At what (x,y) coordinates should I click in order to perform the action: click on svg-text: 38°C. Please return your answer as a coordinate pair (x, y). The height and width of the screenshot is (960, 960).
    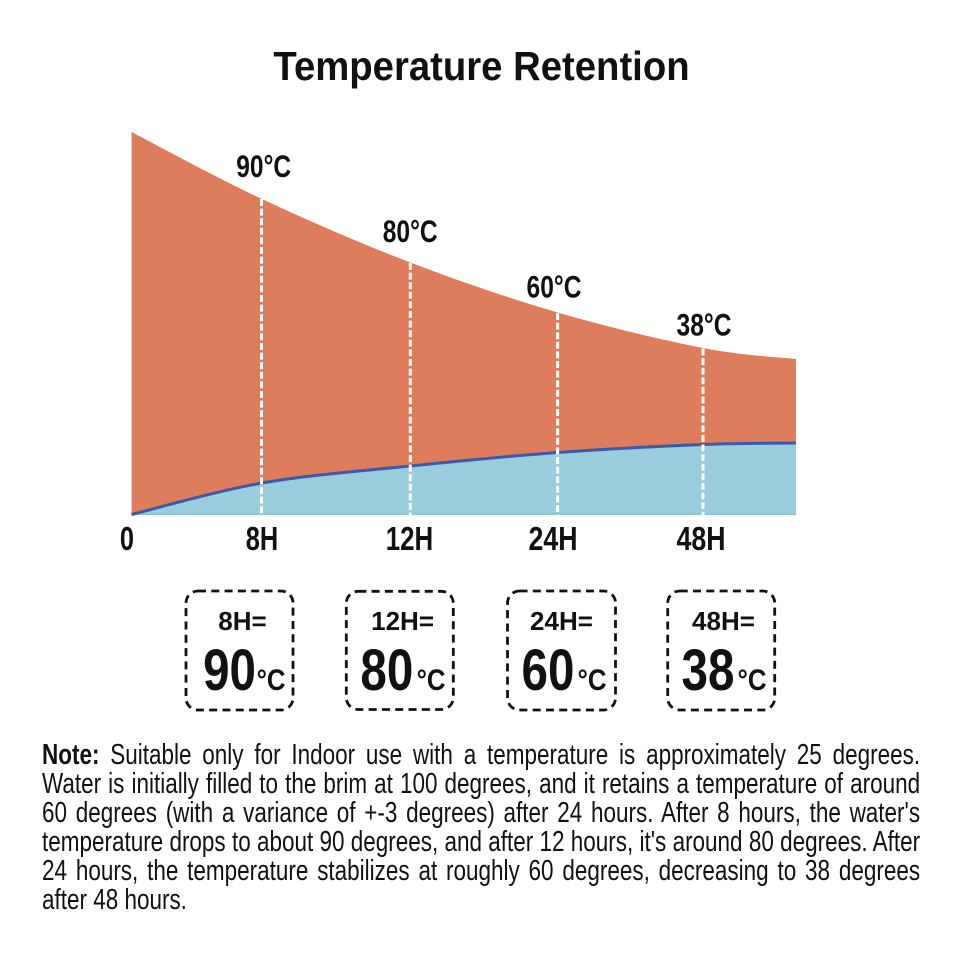
    Looking at the image, I should click on (704, 325).